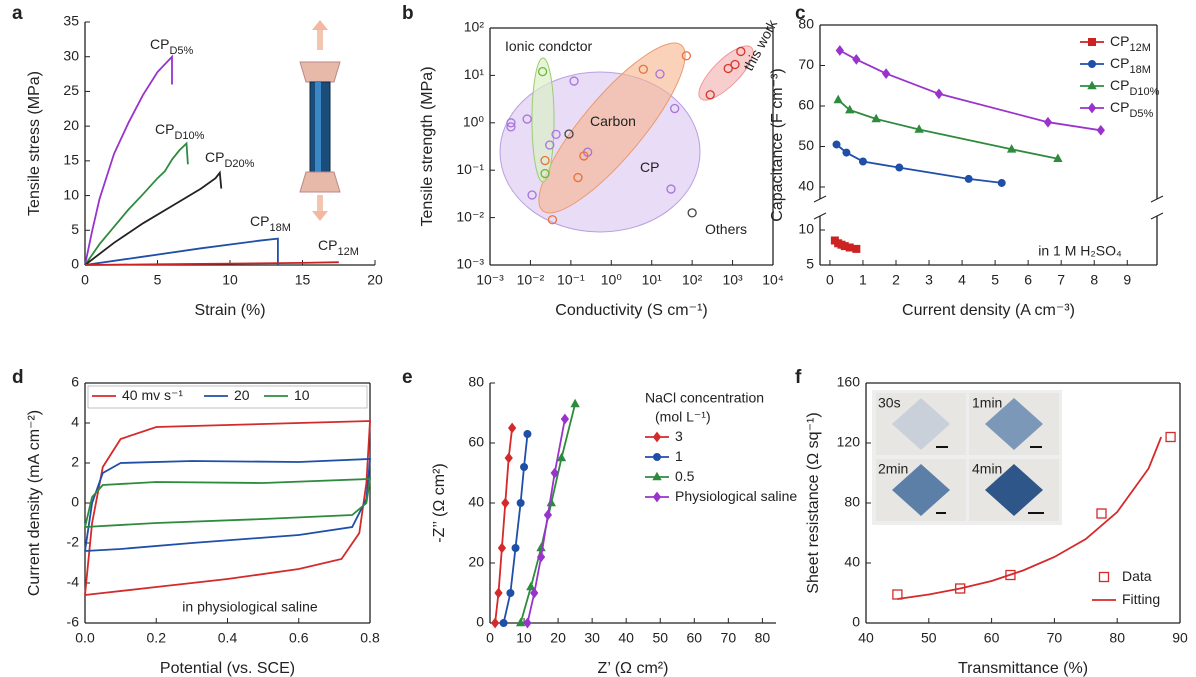 Image resolution: width=1196 pixels, height=677 pixels. What do you see at coordinates (571, 280) in the screenshot?
I see `x-tick-label: 10⁻¹` at bounding box center [571, 280].